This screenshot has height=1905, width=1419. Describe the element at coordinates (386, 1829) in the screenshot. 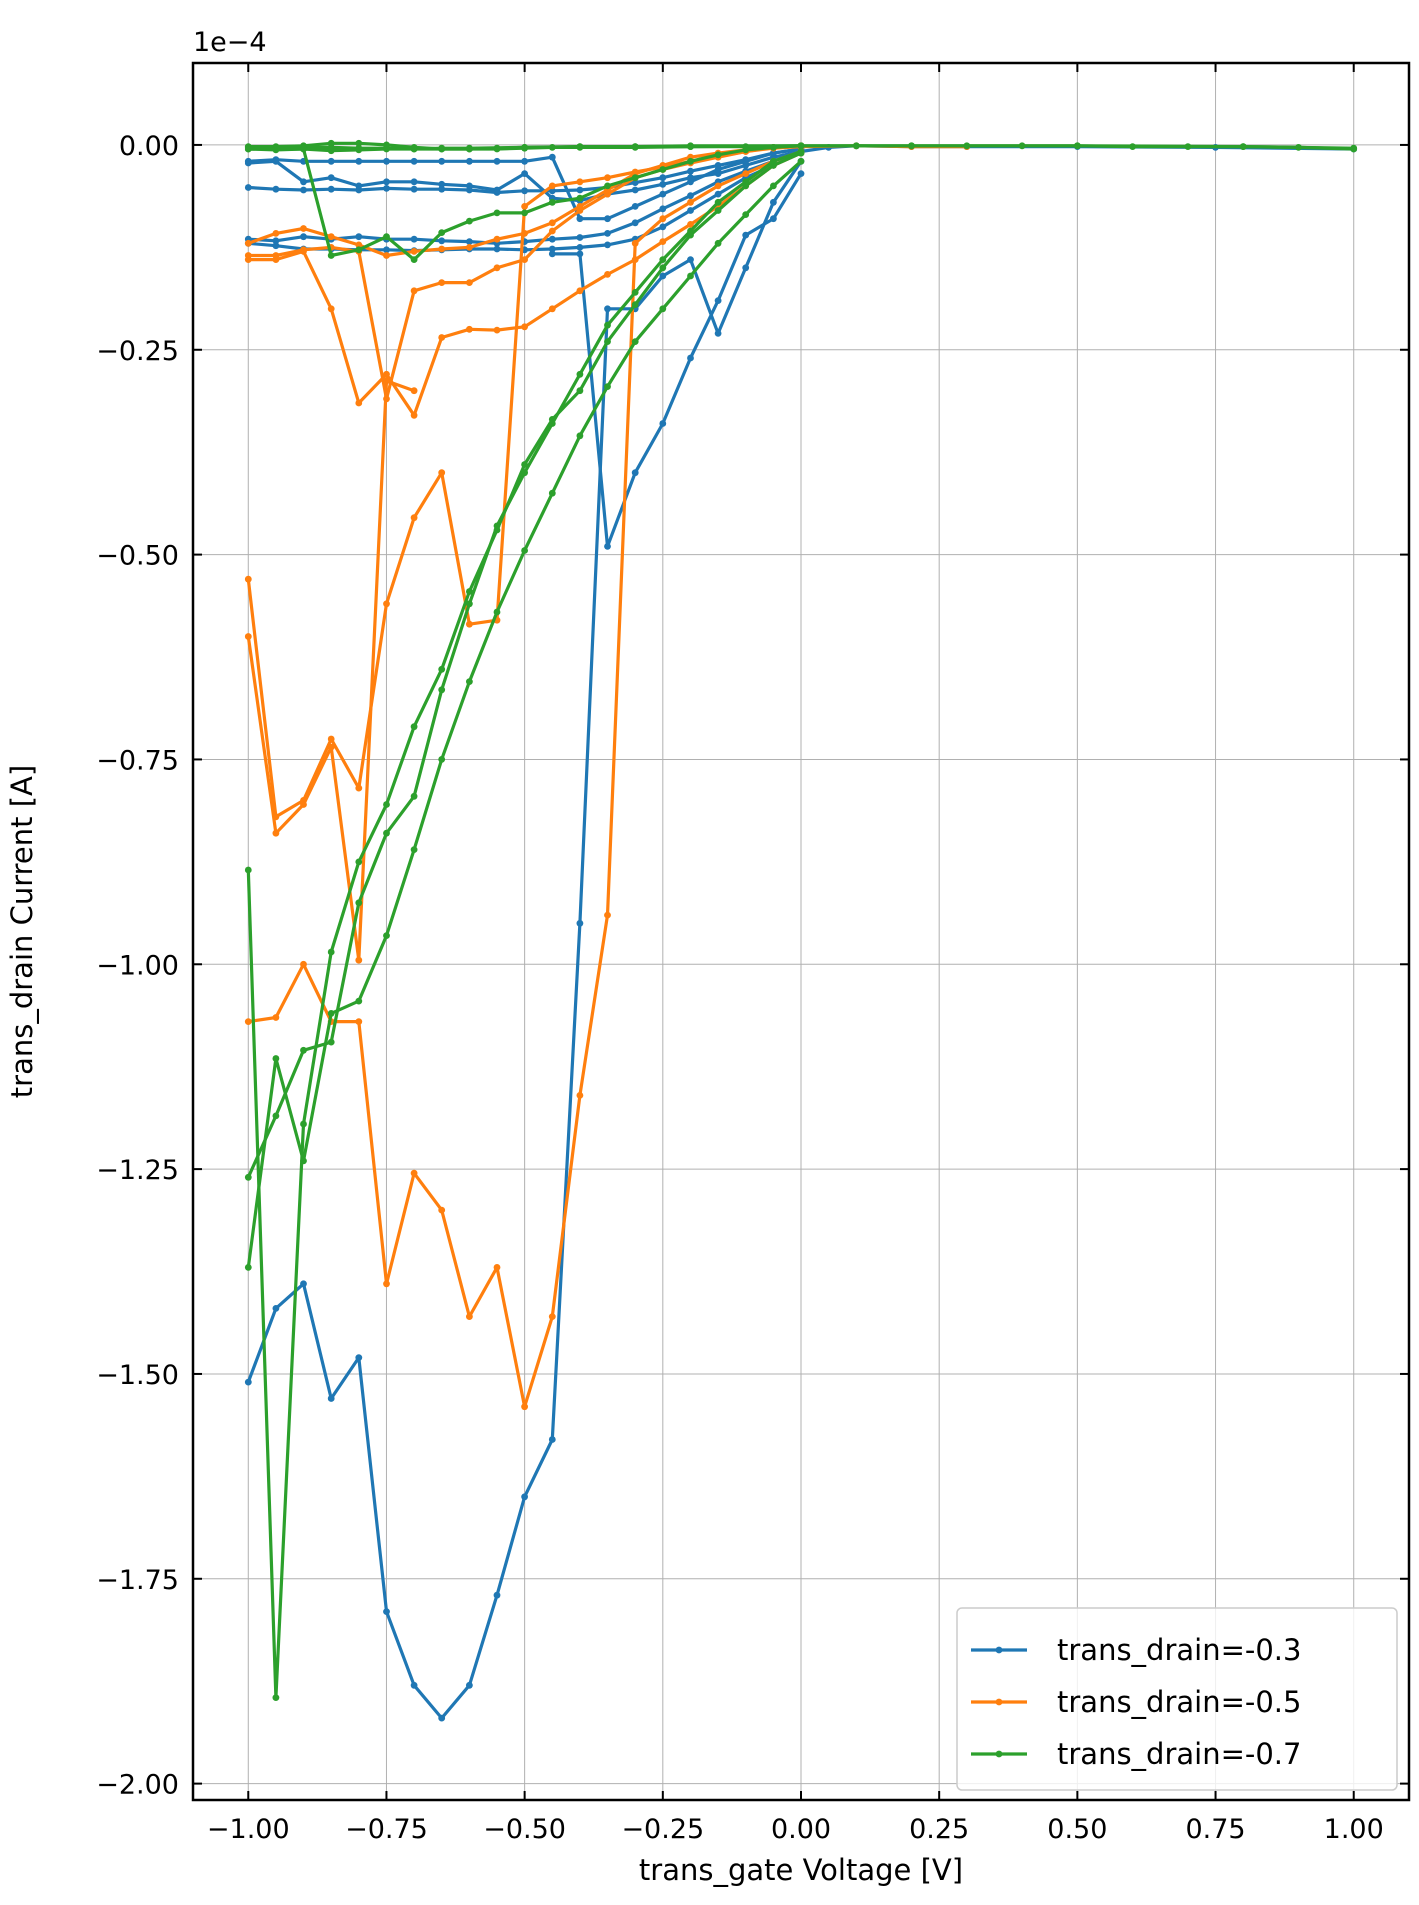

I see `x-tick-label: −0.75` at that location.